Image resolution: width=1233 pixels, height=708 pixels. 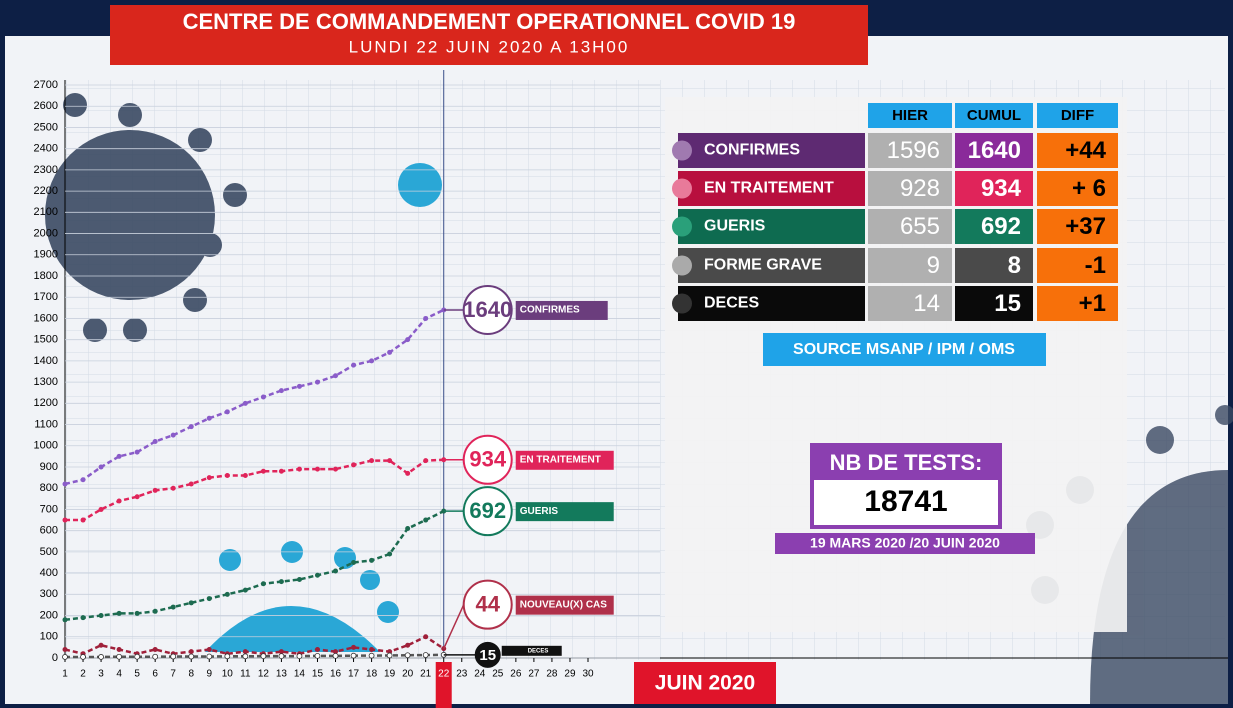 What do you see at coordinates (443, 685) in the screenshot?
I see `current-day-marker` at bounding box center [443, 685].